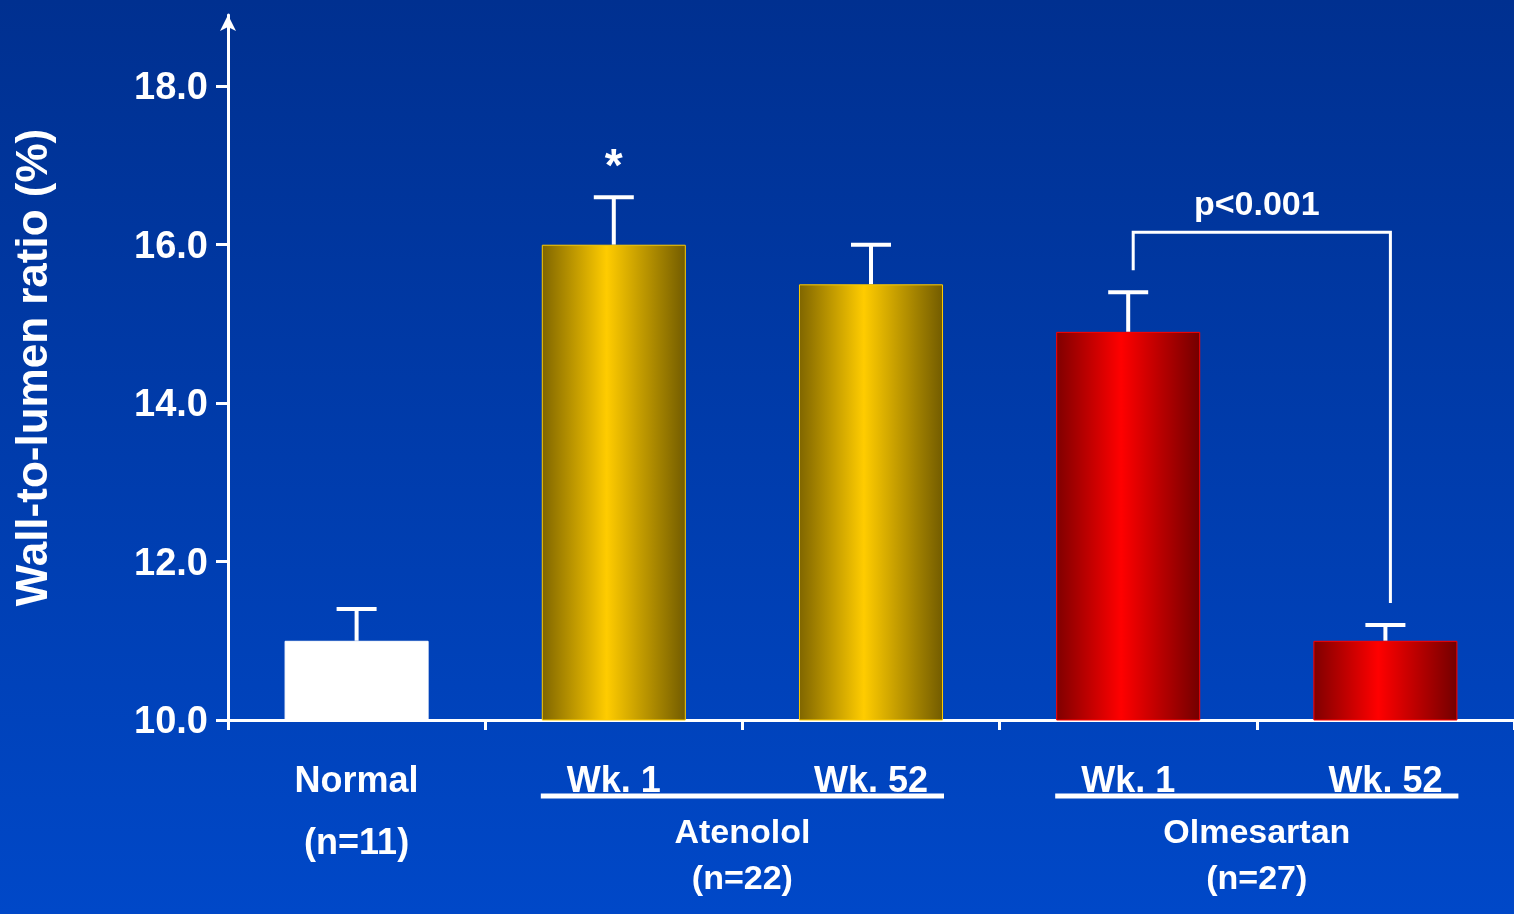  Describe the element at coordinates (171, 561) in the screenshot. I see `y-tick-label: 12.0` at that location.